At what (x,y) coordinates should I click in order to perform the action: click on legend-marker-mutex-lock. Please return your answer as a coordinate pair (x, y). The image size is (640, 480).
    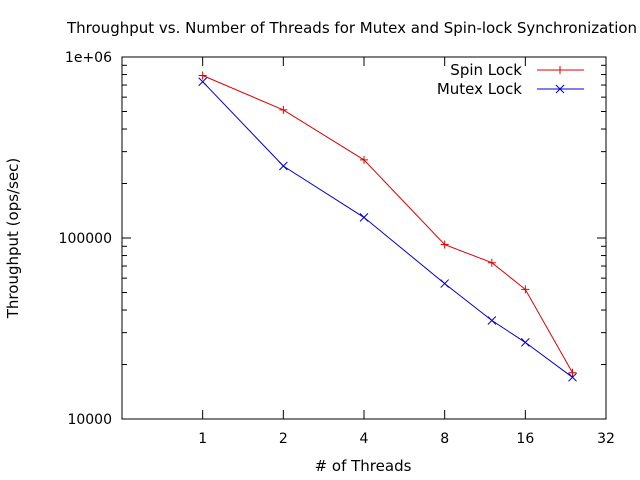
    Looking at the image, I should click on (560, 89).